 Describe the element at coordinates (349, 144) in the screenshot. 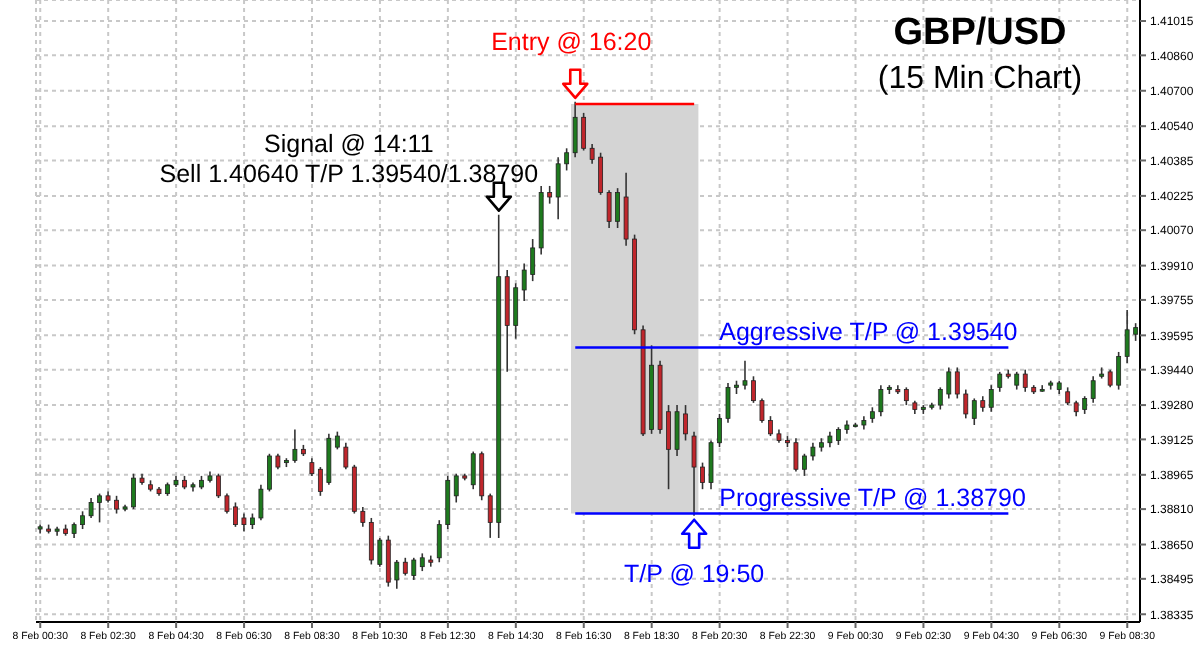

I see `annotation: Signal @ 14:11` at that location.